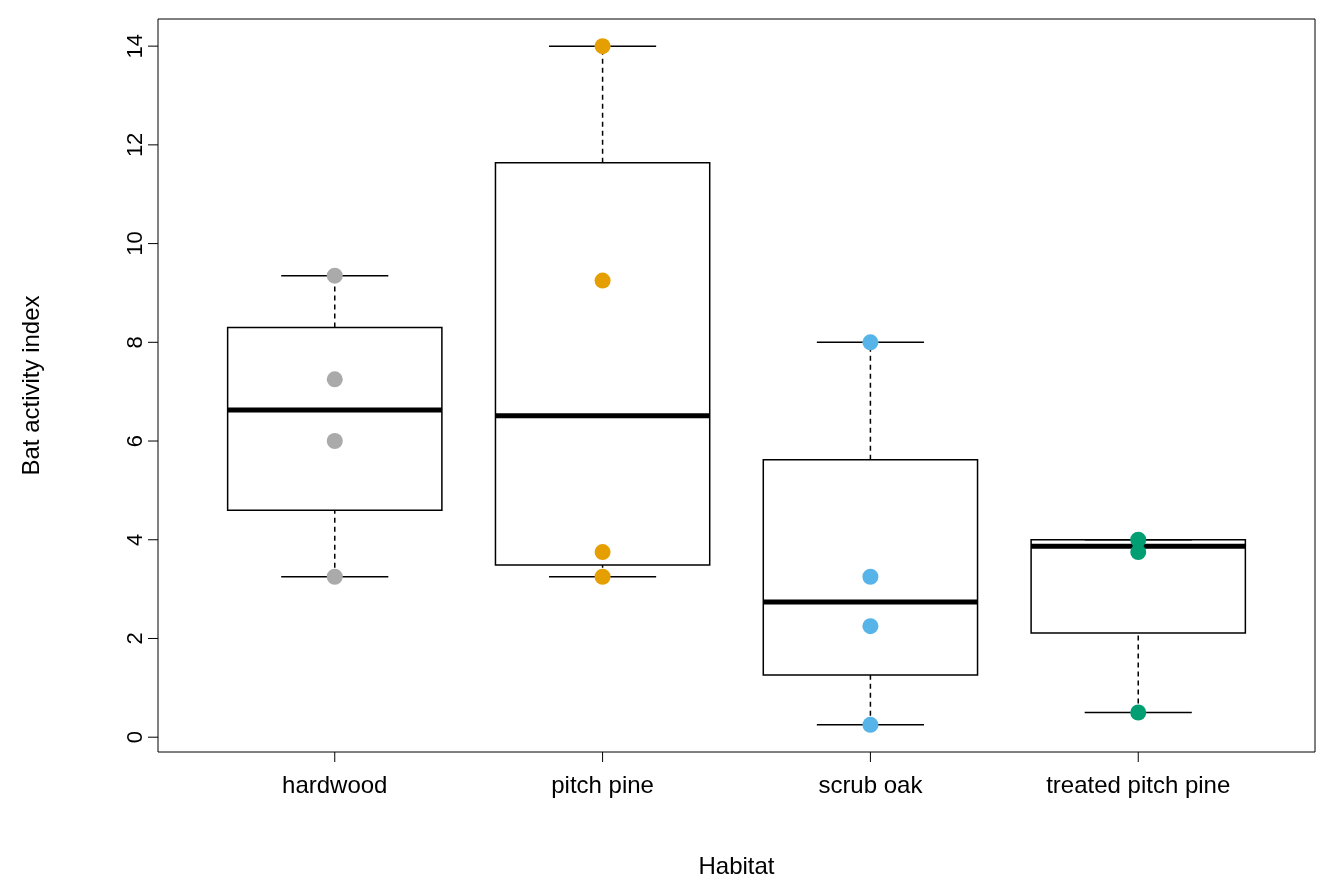 This screenshot has height=896, width=1318. Describe the element at coordinates (134, 539) in the screenshot. I see `y-tick-label: 4` at that location.